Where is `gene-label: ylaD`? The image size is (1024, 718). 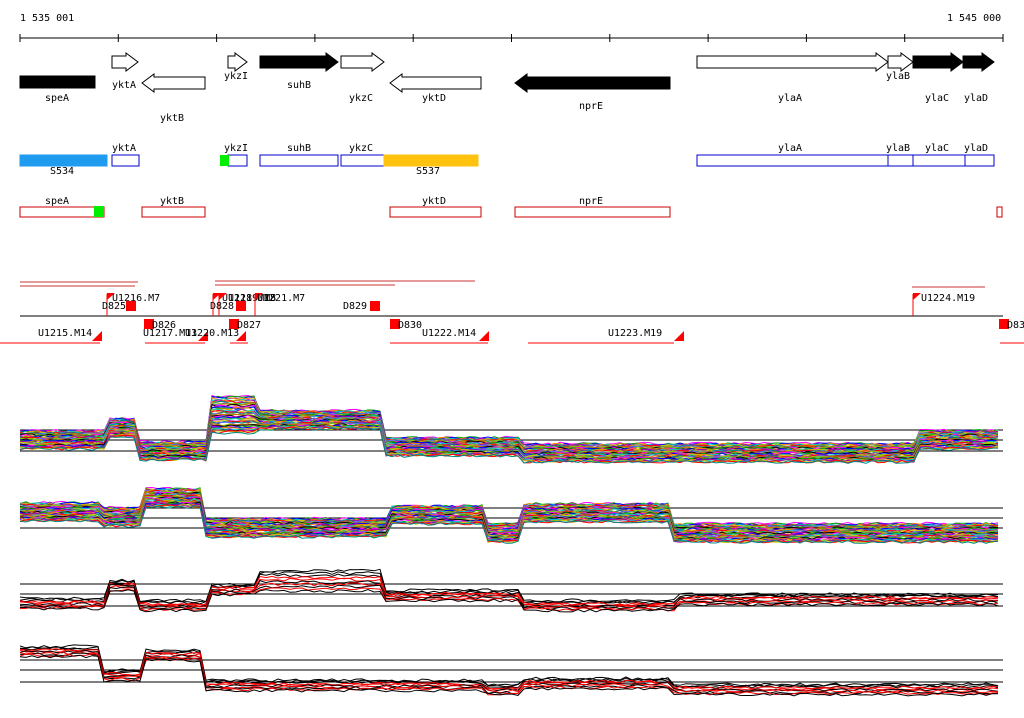
gene-label: ylaD is located at coordinates (976, 98).